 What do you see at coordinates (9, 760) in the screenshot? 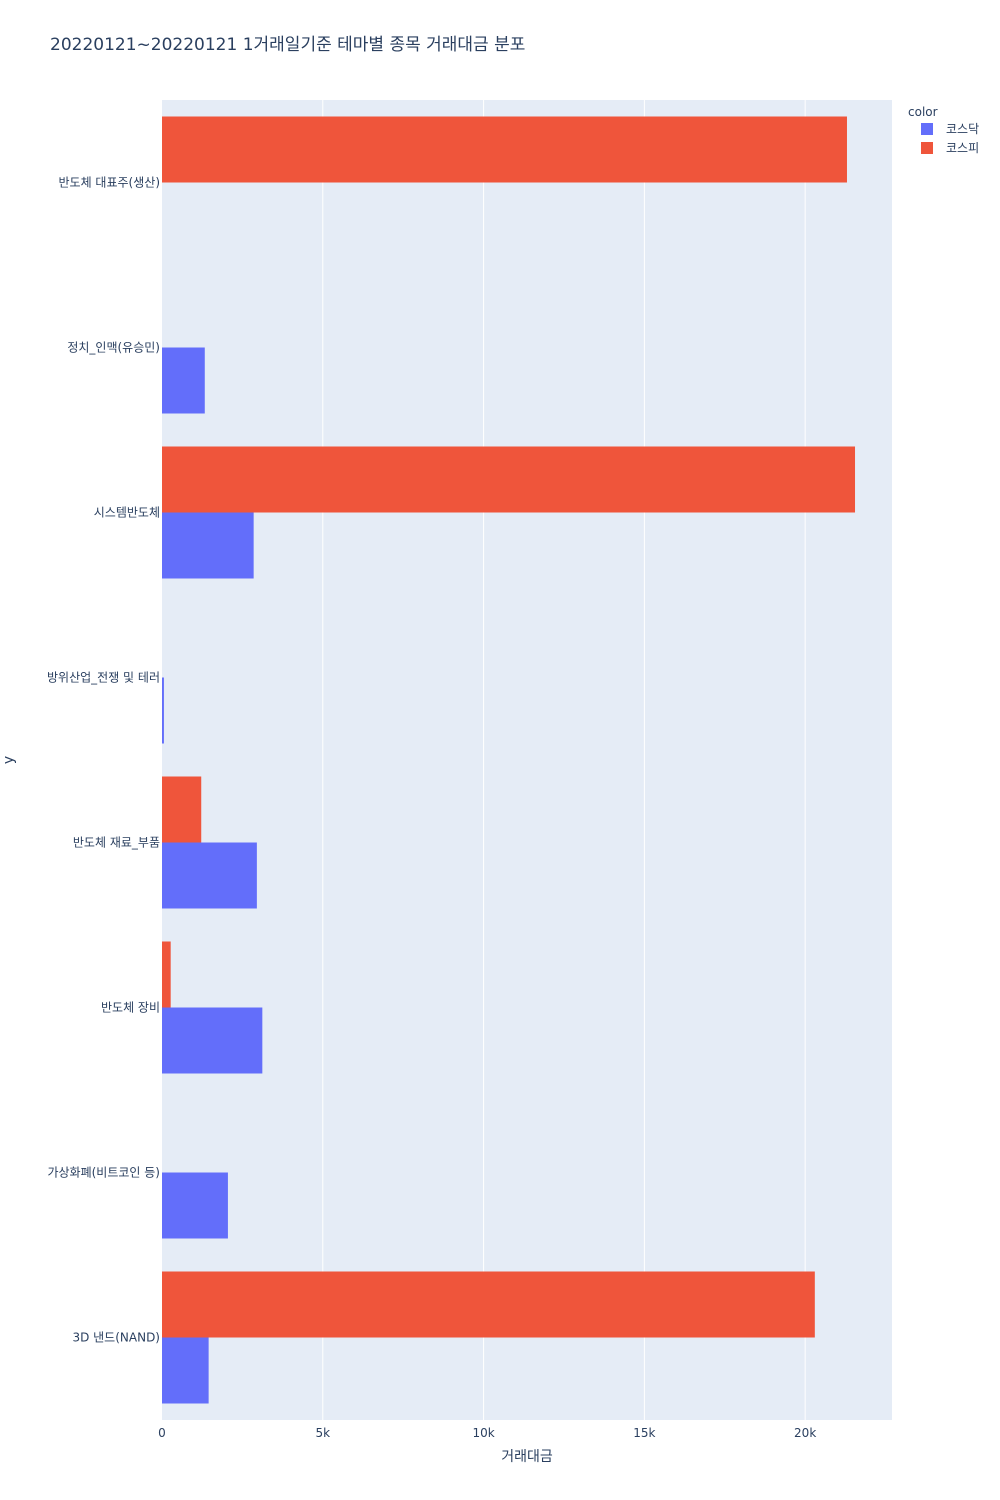
I see `y-axis-title: y` at bounding box center [9, 760].